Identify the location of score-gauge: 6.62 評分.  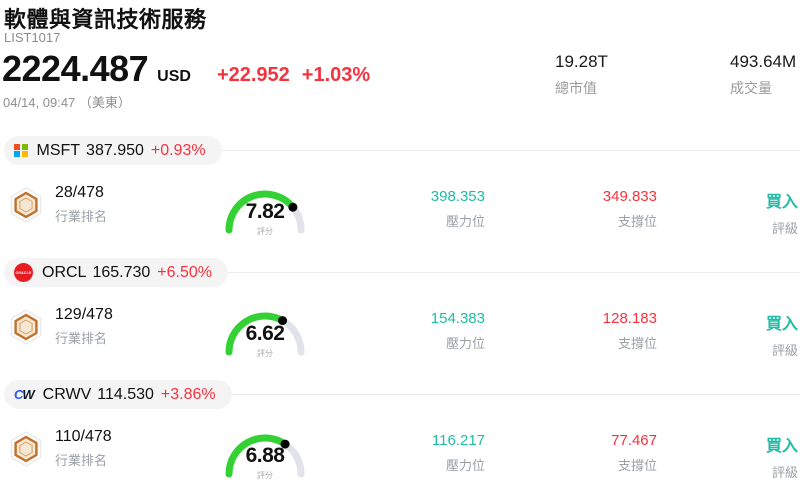
(272, 333).